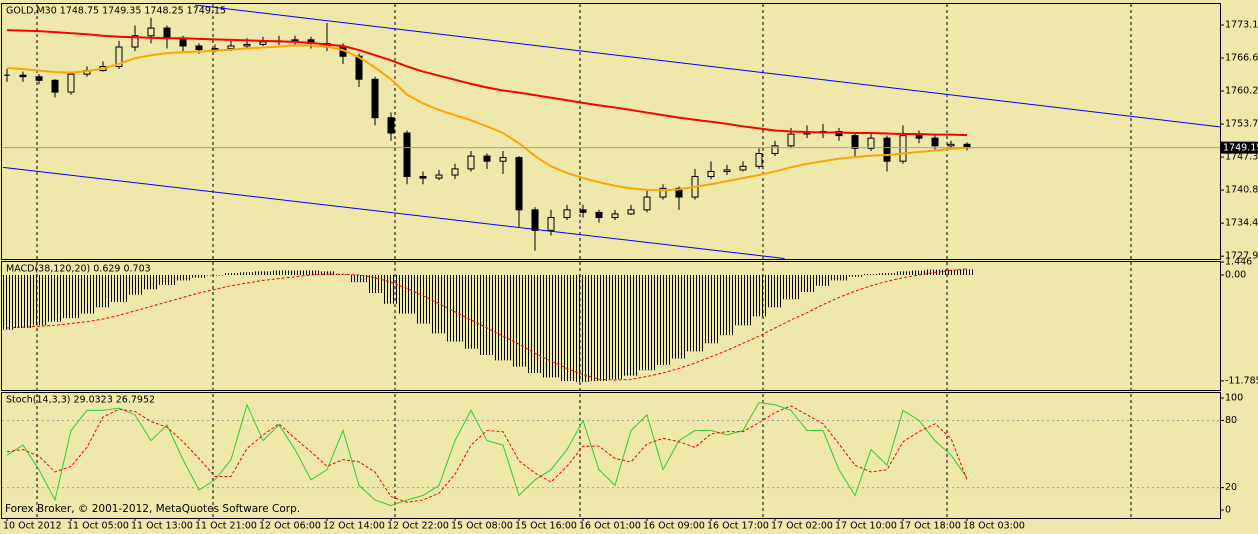 This screenshot has height=534, width=1258. Describe the element at coordinates (1241, 91) in the screenshot. I see `y-tick-label: 1760.20` at that location.